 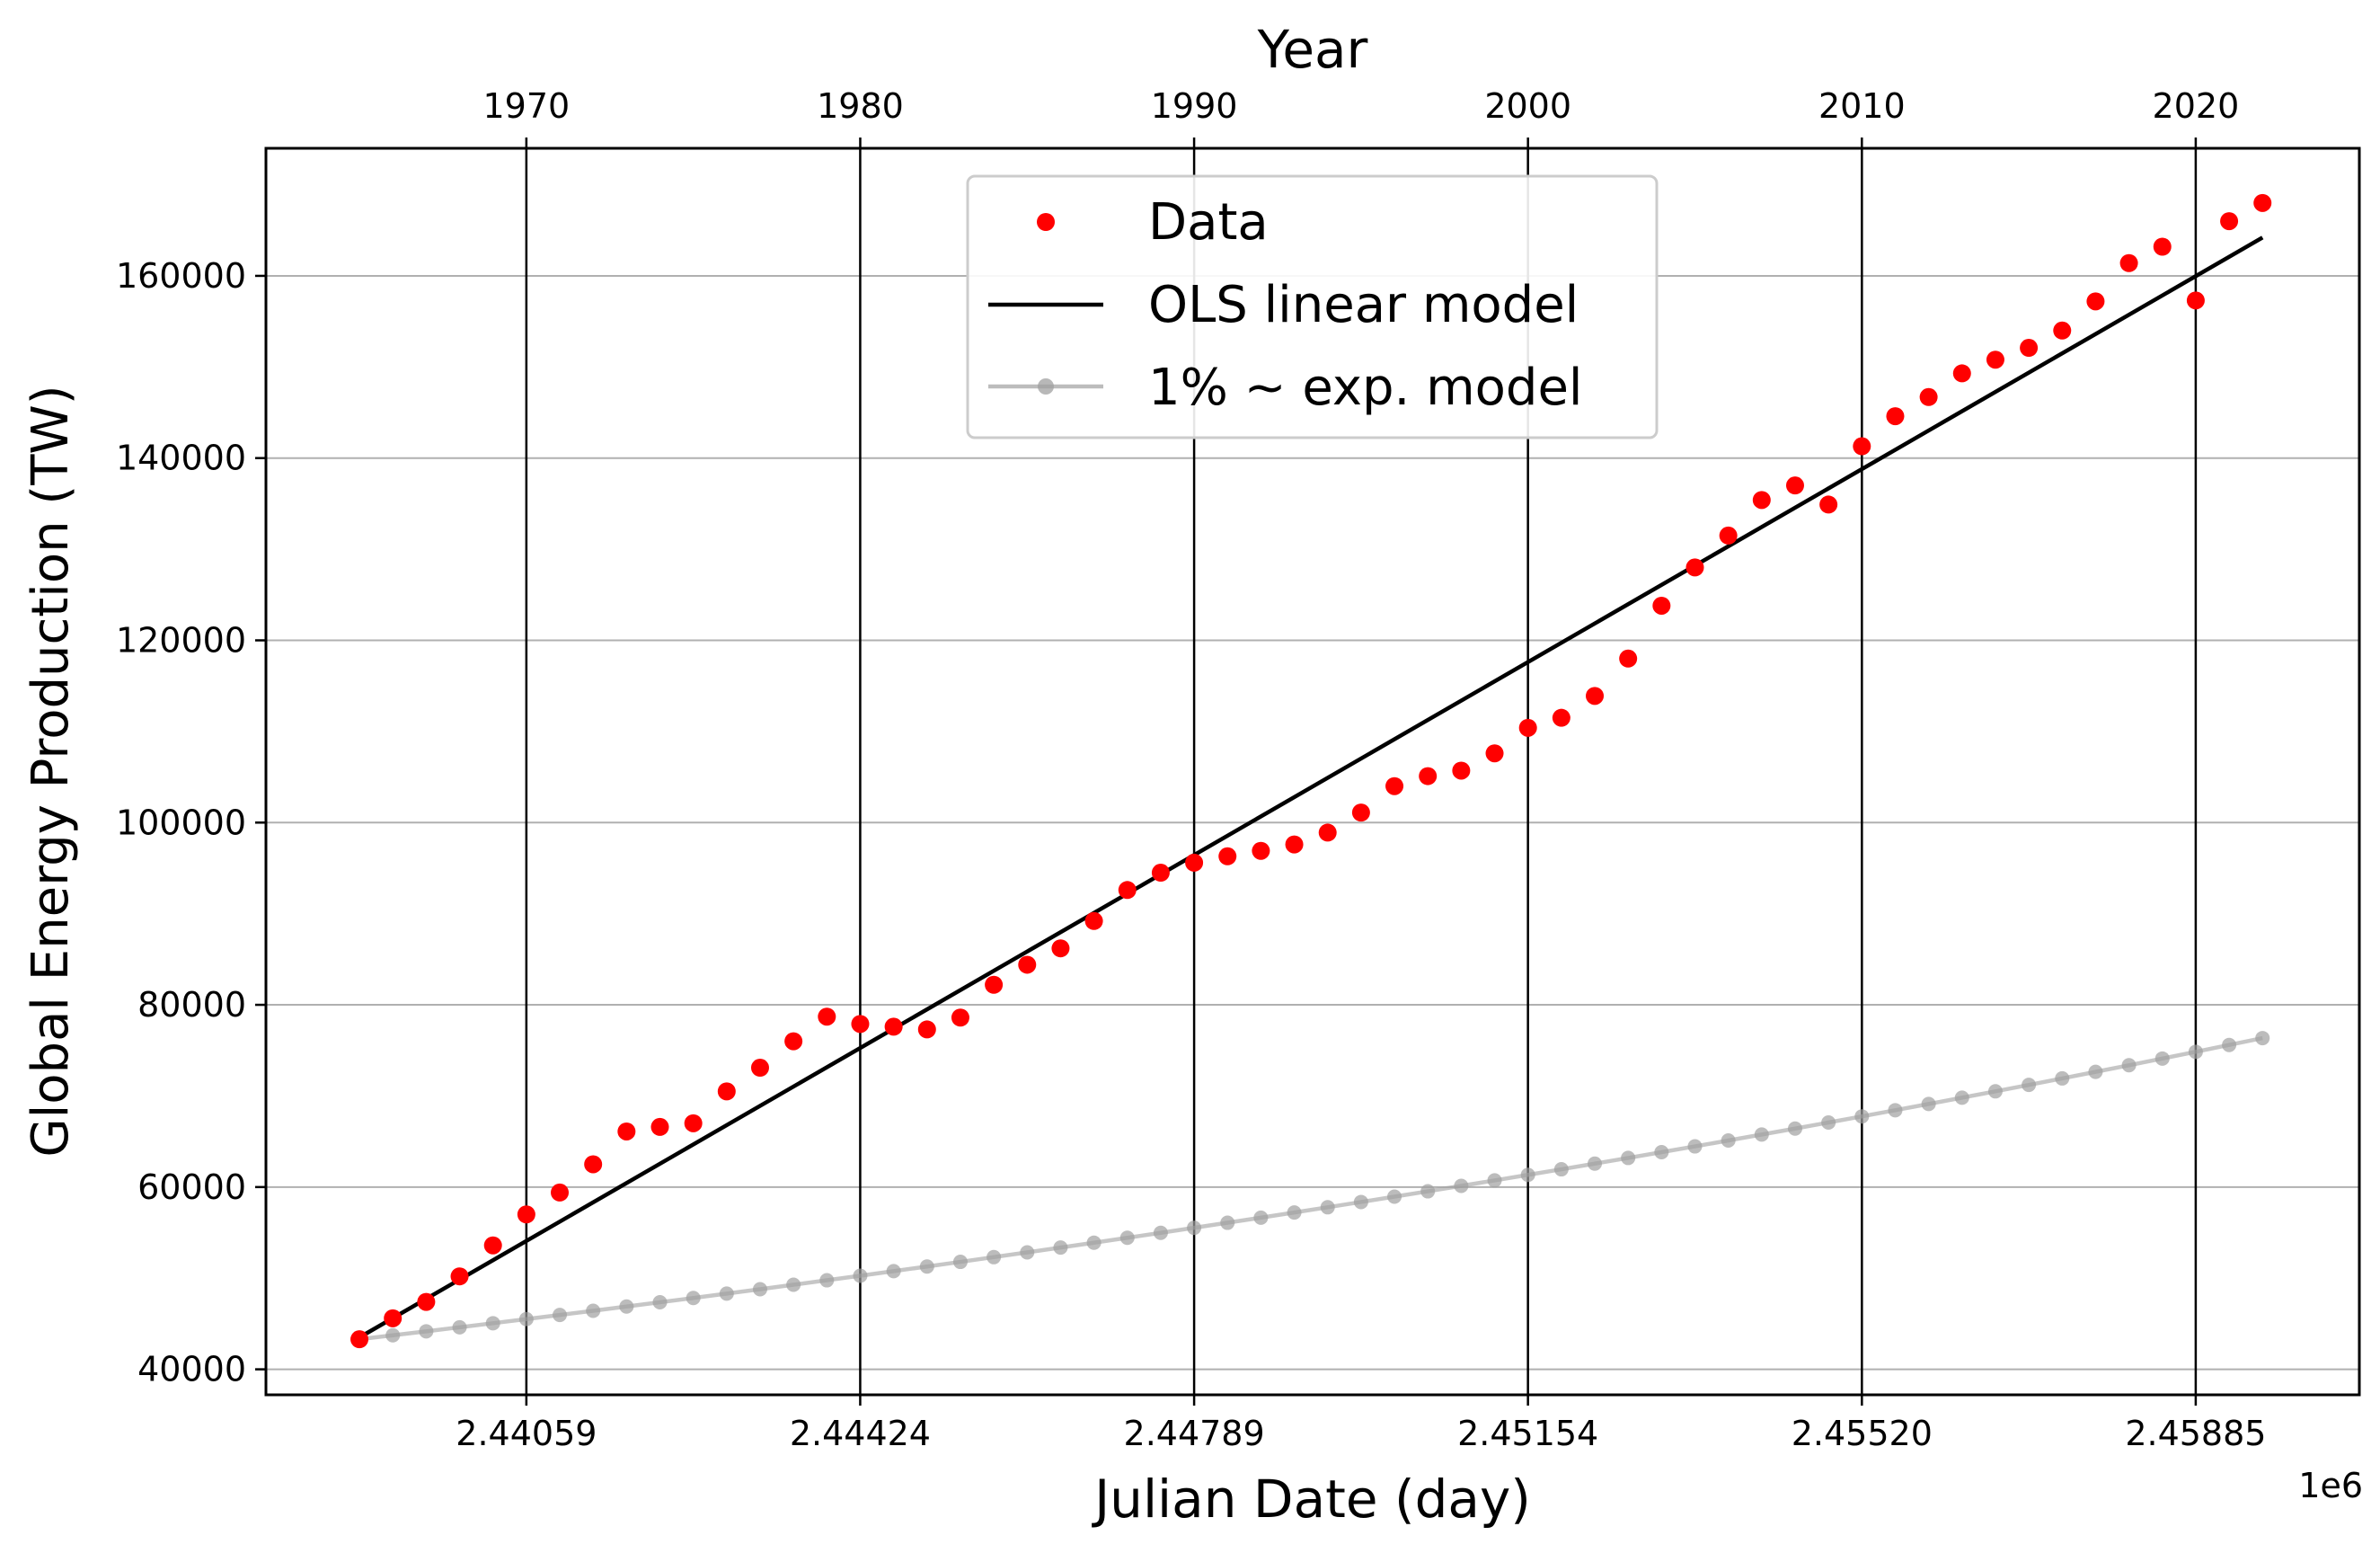 I want to click on x-axis-label: Julian Date (day), so click(x=1311, y=1499).